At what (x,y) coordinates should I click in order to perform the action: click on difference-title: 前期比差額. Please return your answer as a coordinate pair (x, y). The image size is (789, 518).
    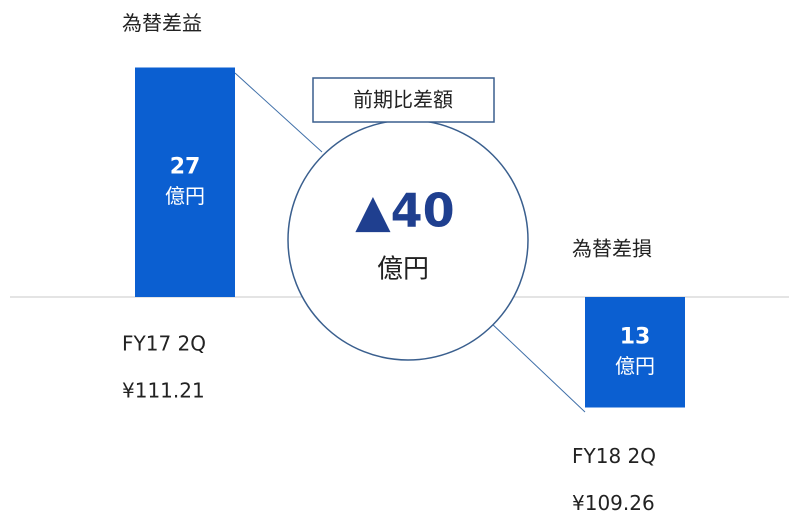
    Looking at the image, I should click on (403, 100).